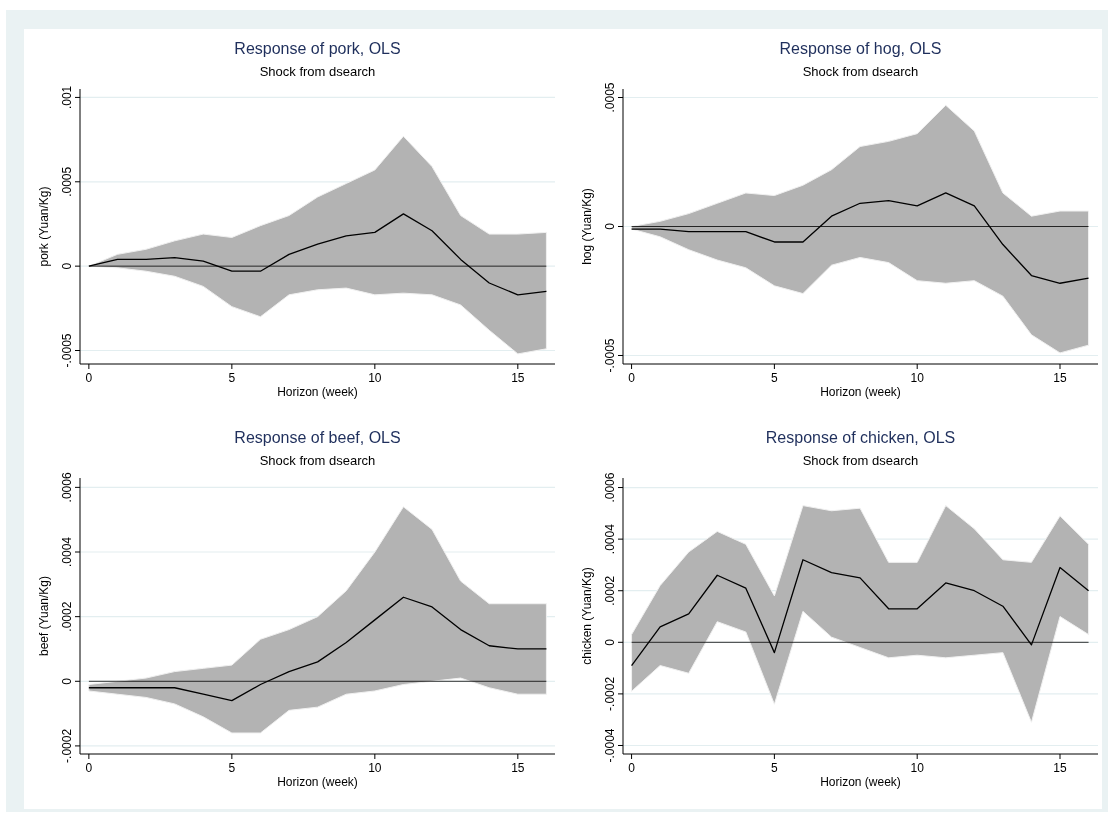  I want to click on y-axis-title: pork (Yuan/Kg), so click(44, 226).